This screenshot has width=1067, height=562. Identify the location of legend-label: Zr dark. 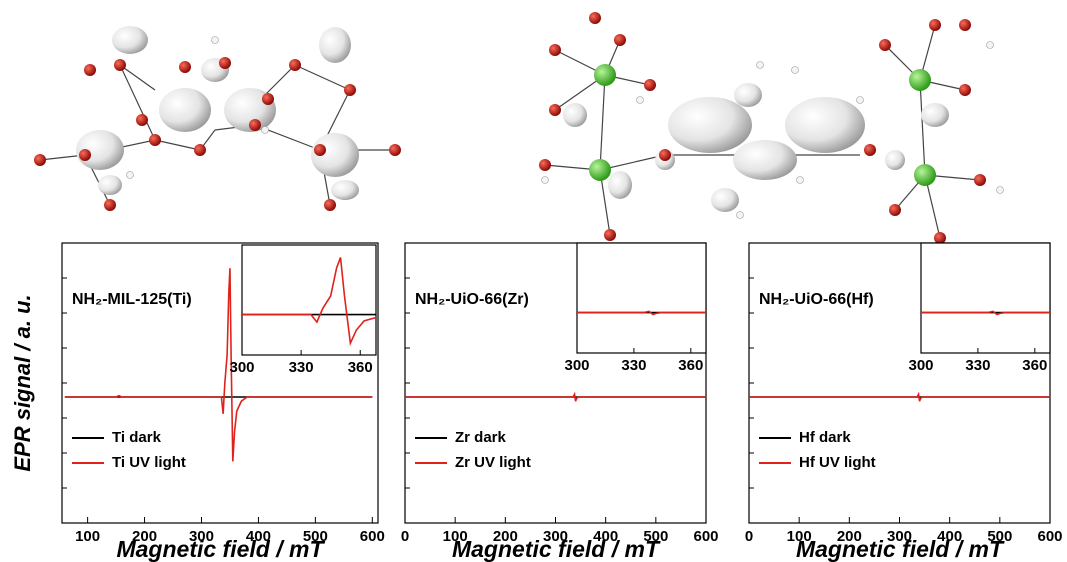
(481, 437).